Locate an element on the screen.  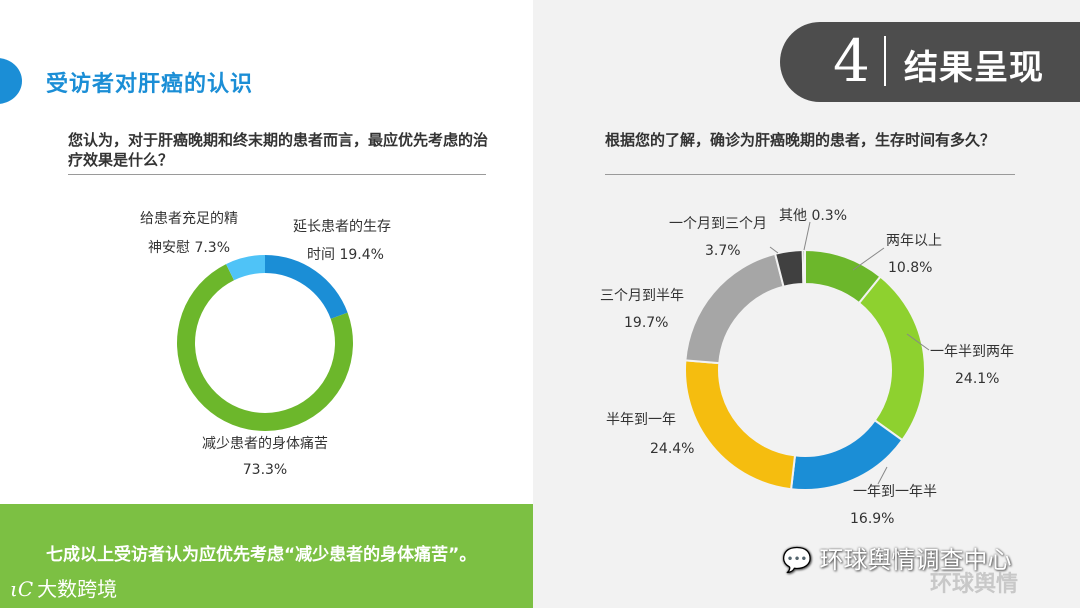
left-value-comfort: 7.3% is located at coordinates (212, 248).